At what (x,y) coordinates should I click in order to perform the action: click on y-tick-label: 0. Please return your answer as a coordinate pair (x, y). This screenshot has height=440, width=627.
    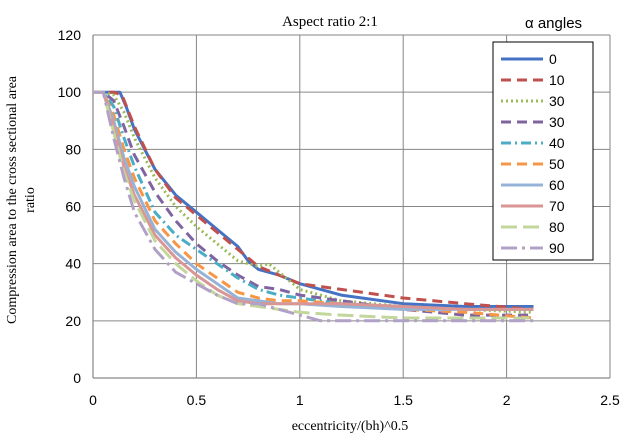
    Looking at the image, I should click on (77, 378).